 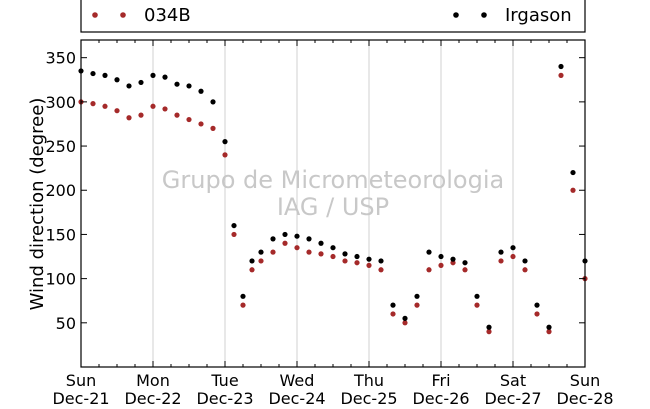 I want to click on legend-label: 034B, so click(x=167, y=15).